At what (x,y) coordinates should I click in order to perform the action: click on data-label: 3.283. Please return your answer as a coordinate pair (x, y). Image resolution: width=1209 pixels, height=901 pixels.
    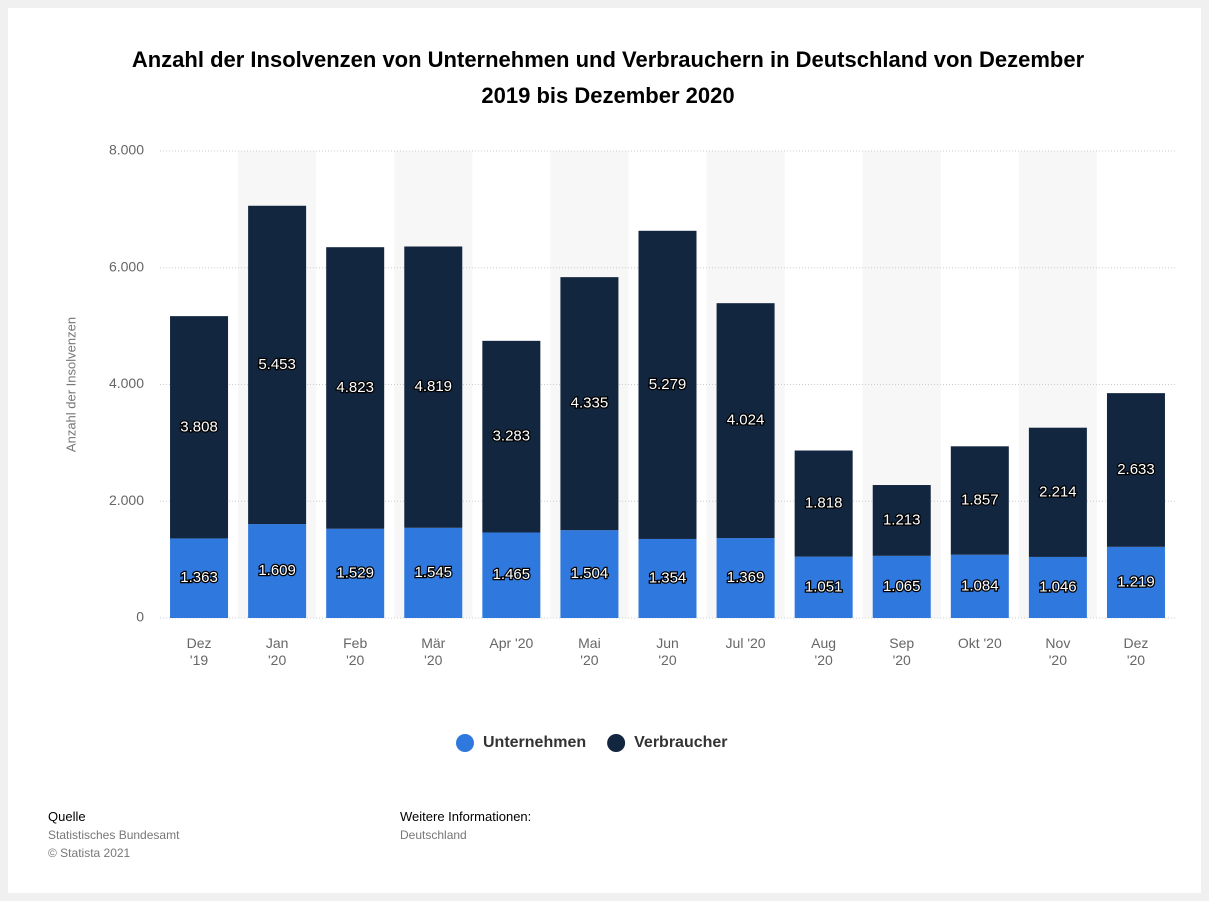
    Looking at the image, I should click on (512, 436).